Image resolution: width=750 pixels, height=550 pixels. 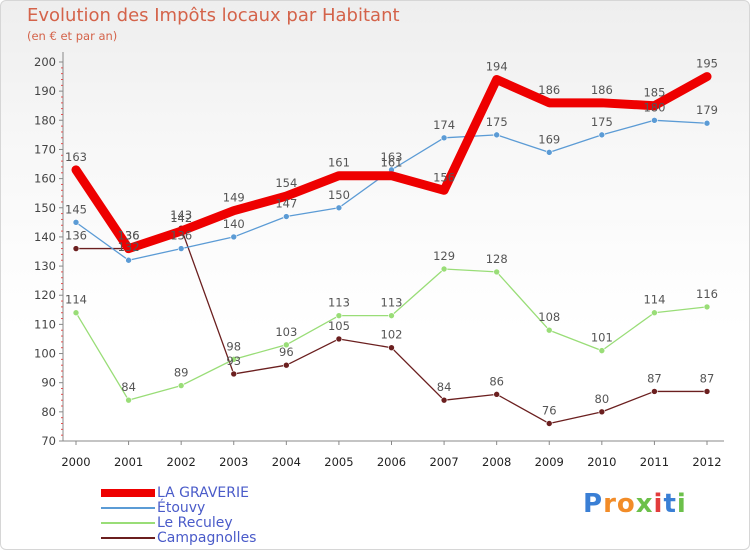 What do you see at coordinates (392, 335) in the screenshot?
I see `data-label: 102` at bounding box center [392, 335].